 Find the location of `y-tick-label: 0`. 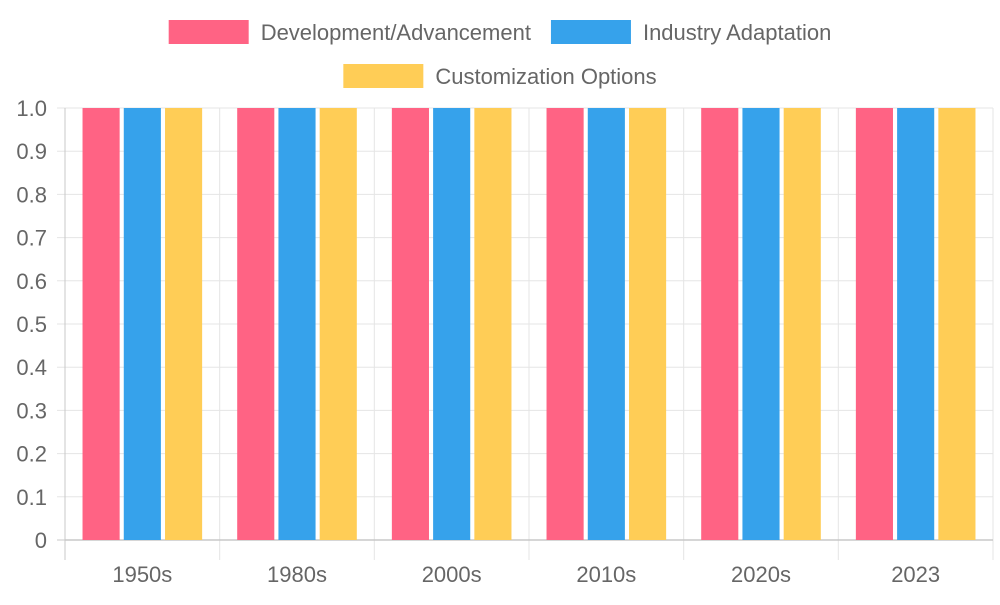

y-tick-label: 0 is located at coordinates (41, 540).